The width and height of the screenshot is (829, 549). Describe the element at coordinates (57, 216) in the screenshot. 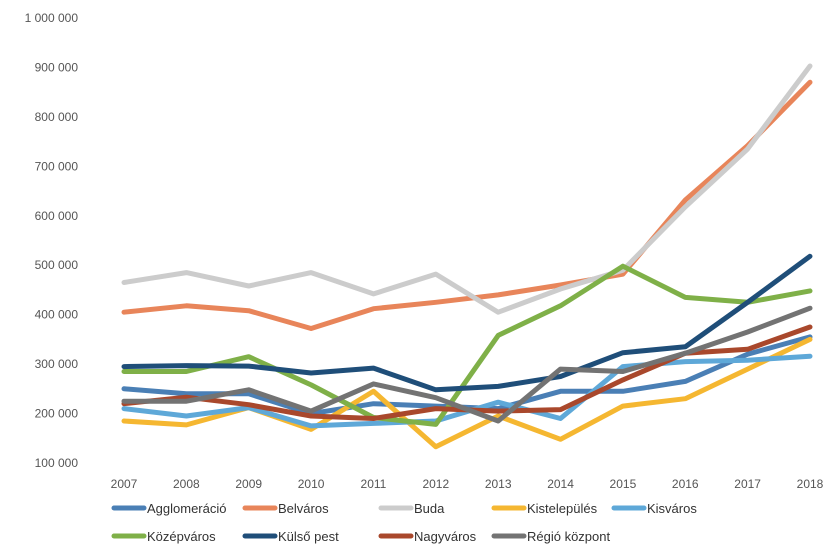

I see `y-tick-label: 600 000` at that location.